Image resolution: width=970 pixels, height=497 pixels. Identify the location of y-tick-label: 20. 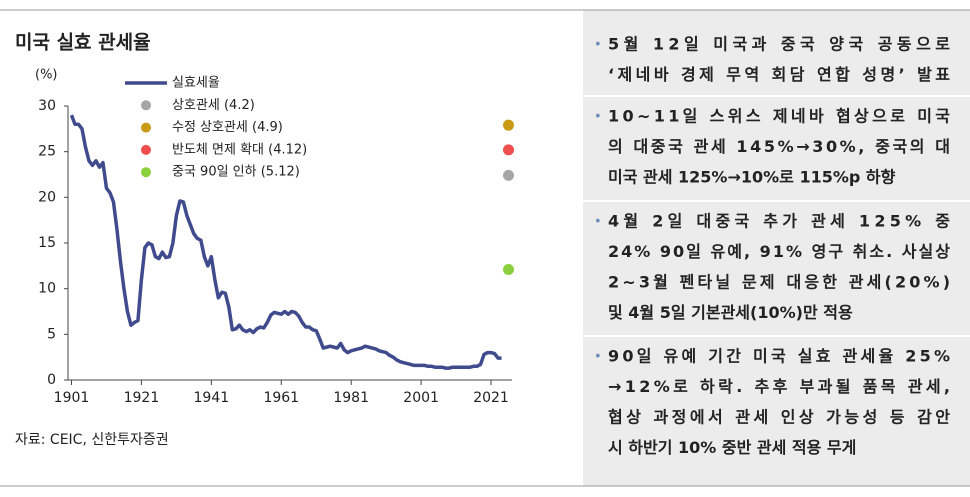
(47, 197).